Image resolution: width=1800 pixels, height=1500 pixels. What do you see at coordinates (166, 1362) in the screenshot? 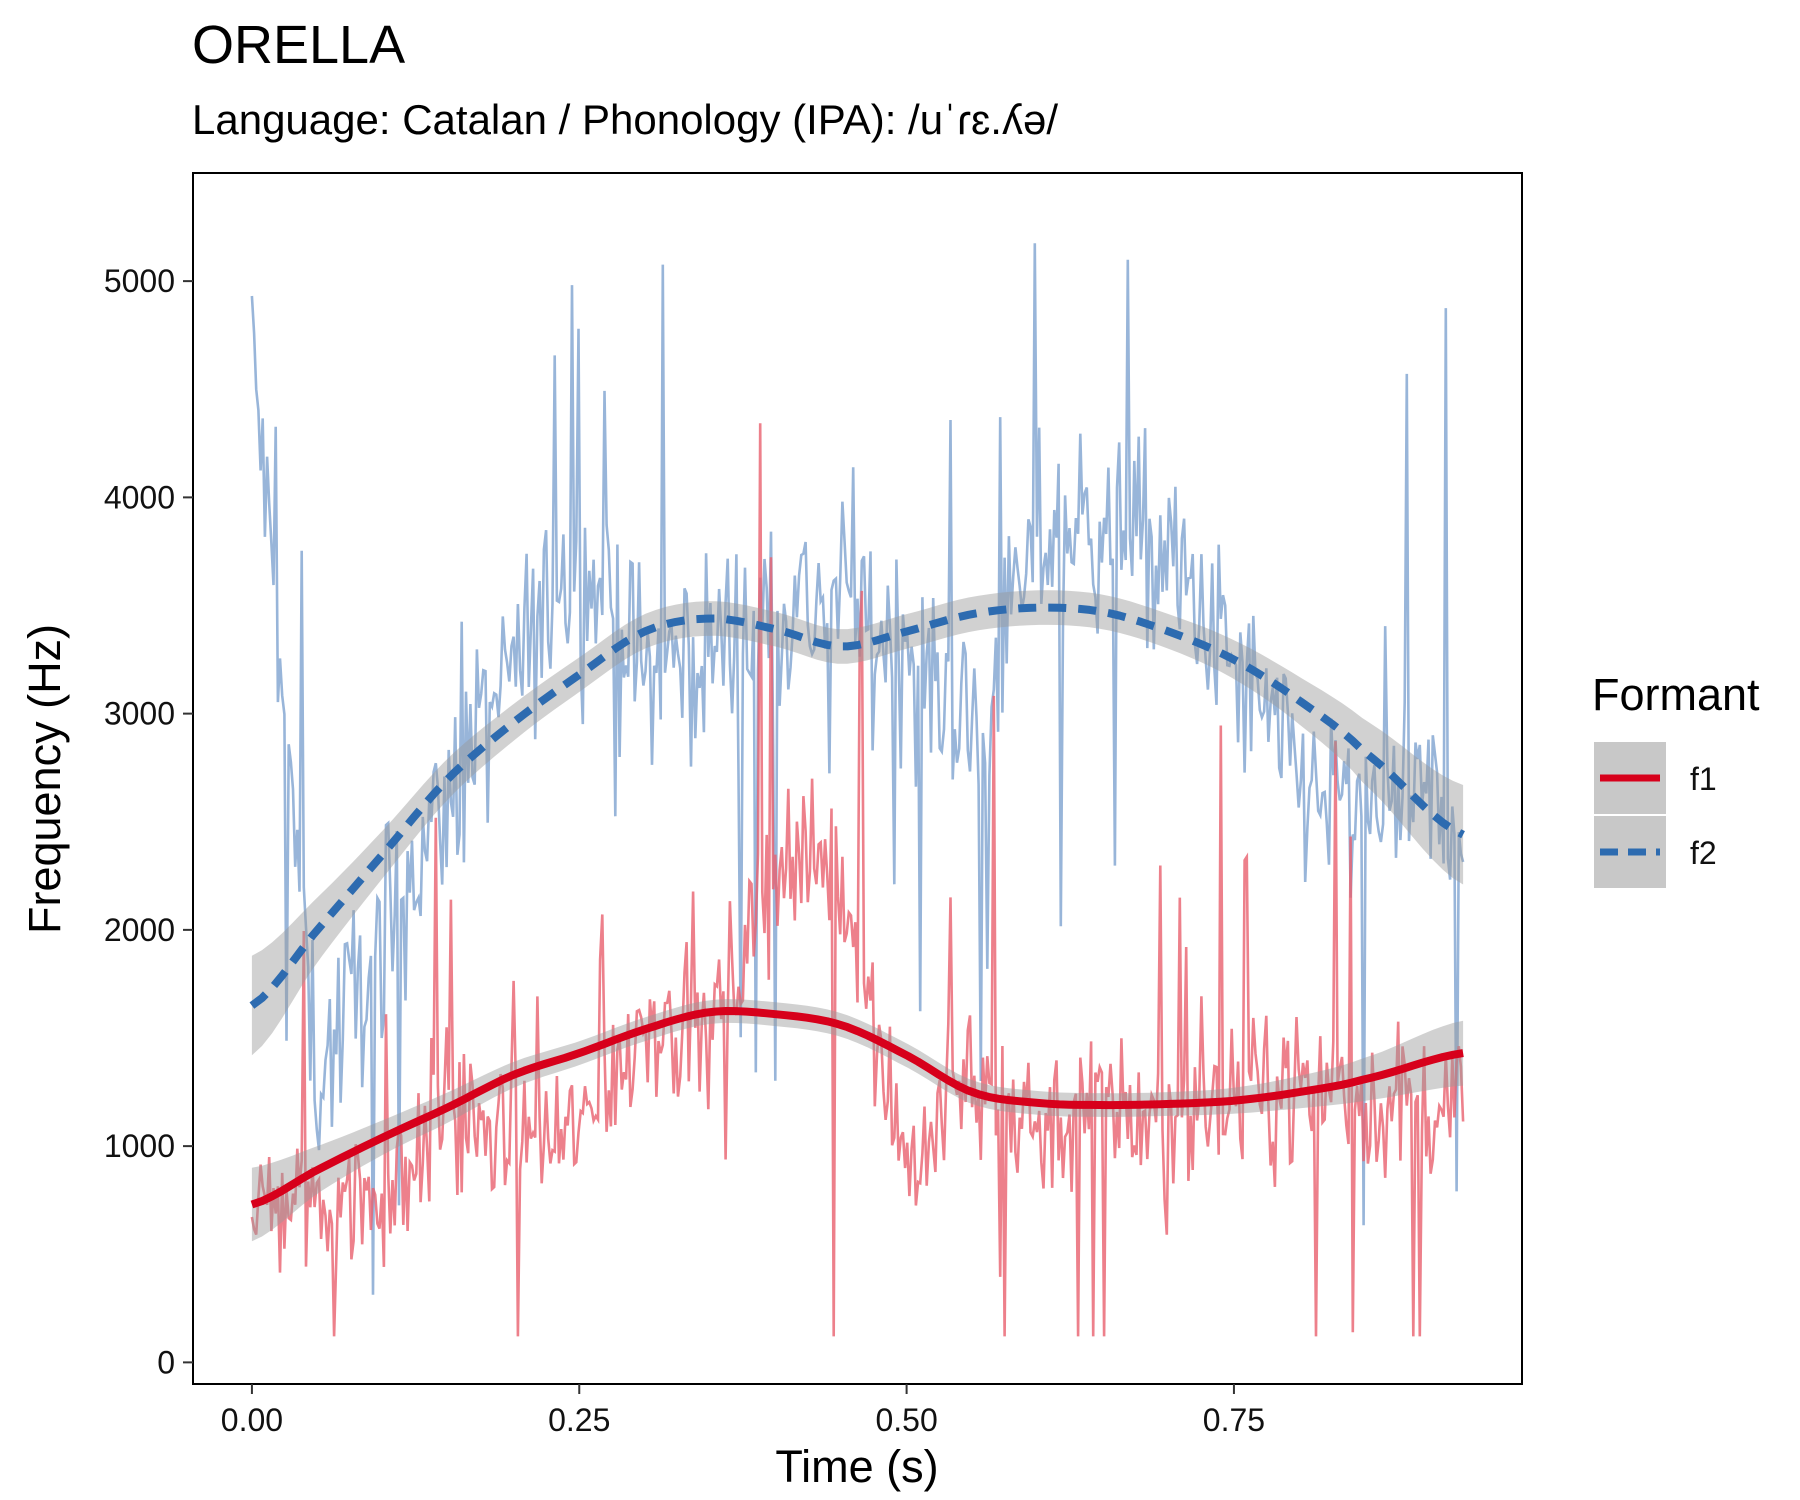
I see `y-tick-label: 0` at bounding box center [166, 1362].